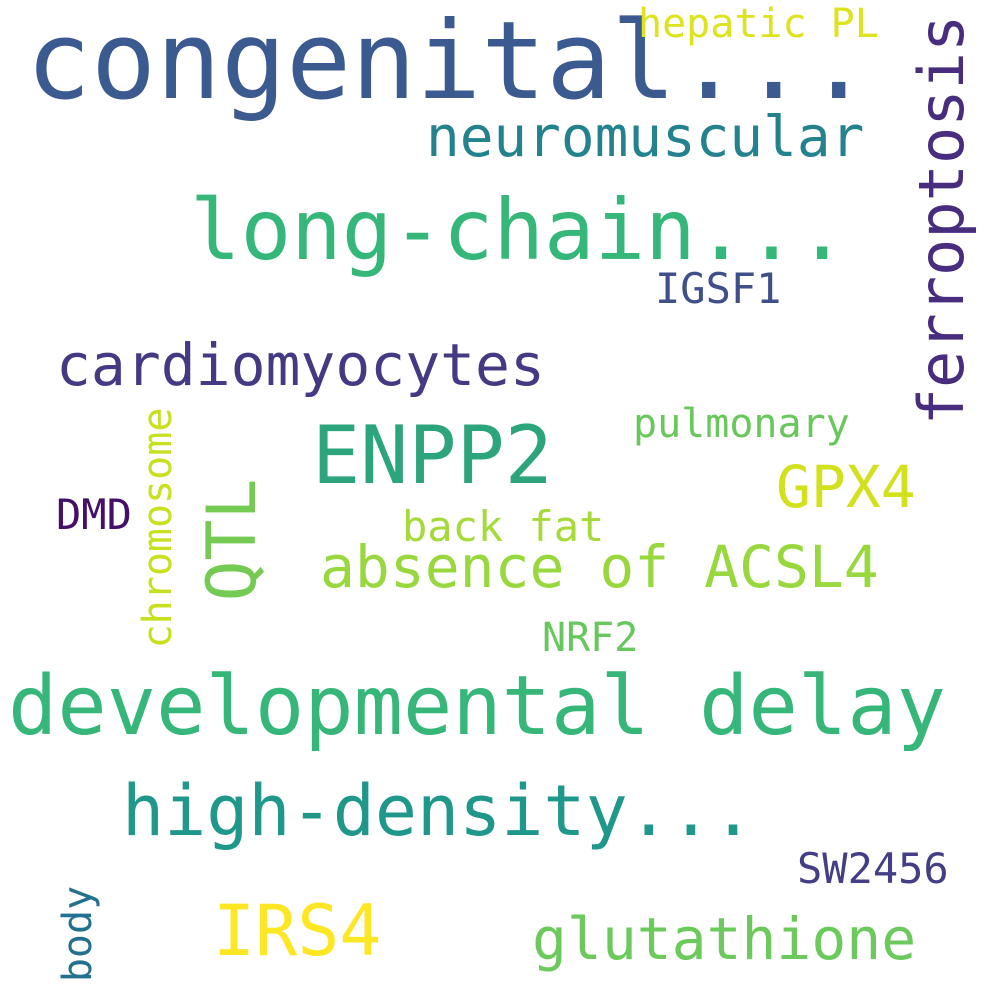  I want to click on word-pulmonary: pulmonary, so click(741, 424).